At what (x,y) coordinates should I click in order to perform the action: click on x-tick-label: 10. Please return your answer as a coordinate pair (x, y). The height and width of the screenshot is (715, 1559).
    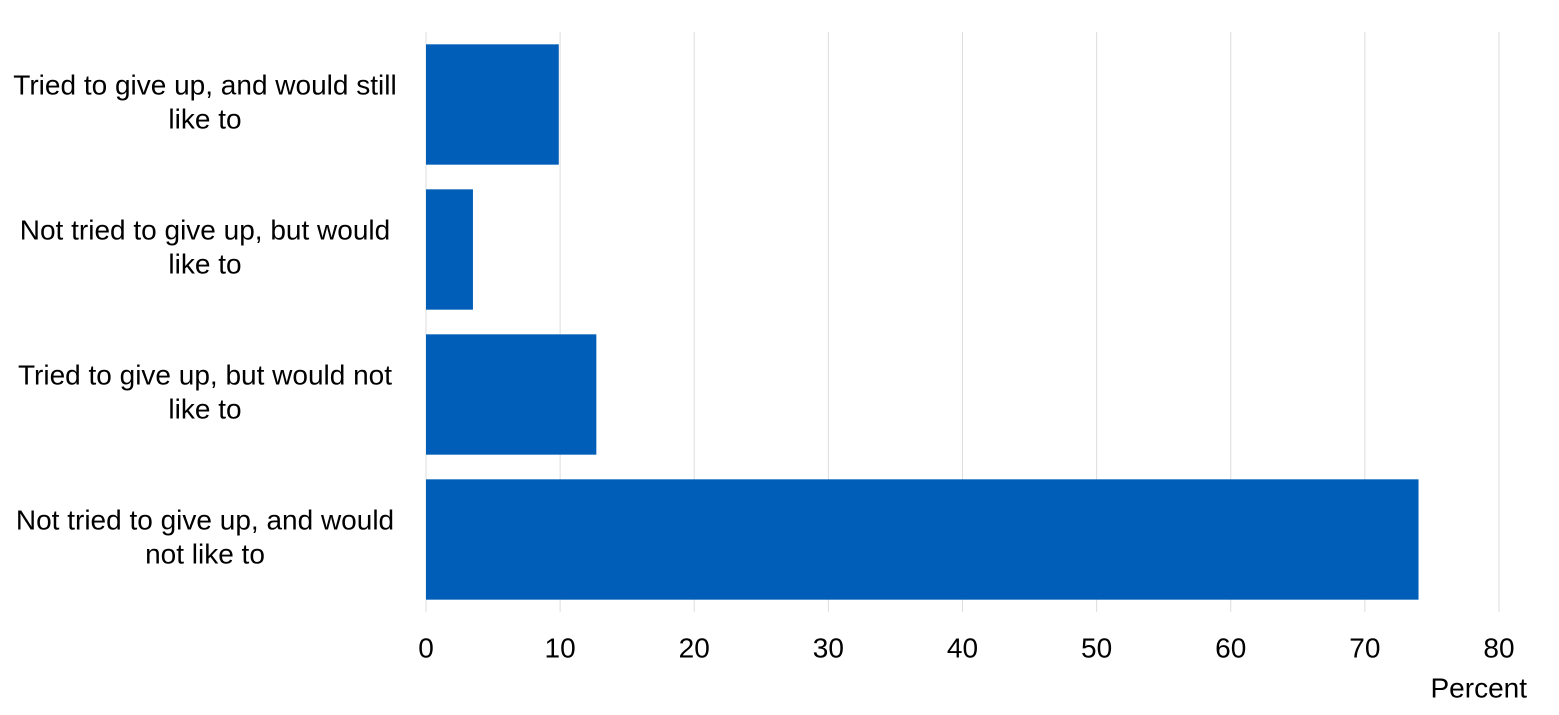
    Looking at the image, I should click on (560, 647).